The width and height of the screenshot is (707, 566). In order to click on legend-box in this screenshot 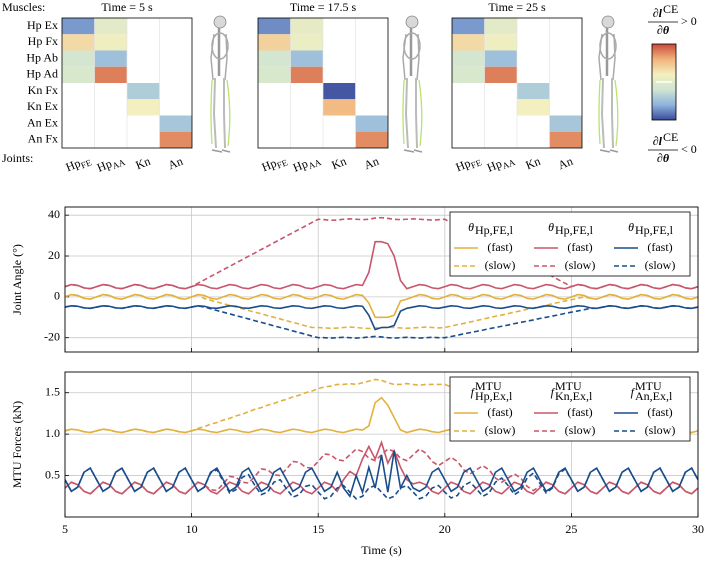, I will do `click(570, 409)`.